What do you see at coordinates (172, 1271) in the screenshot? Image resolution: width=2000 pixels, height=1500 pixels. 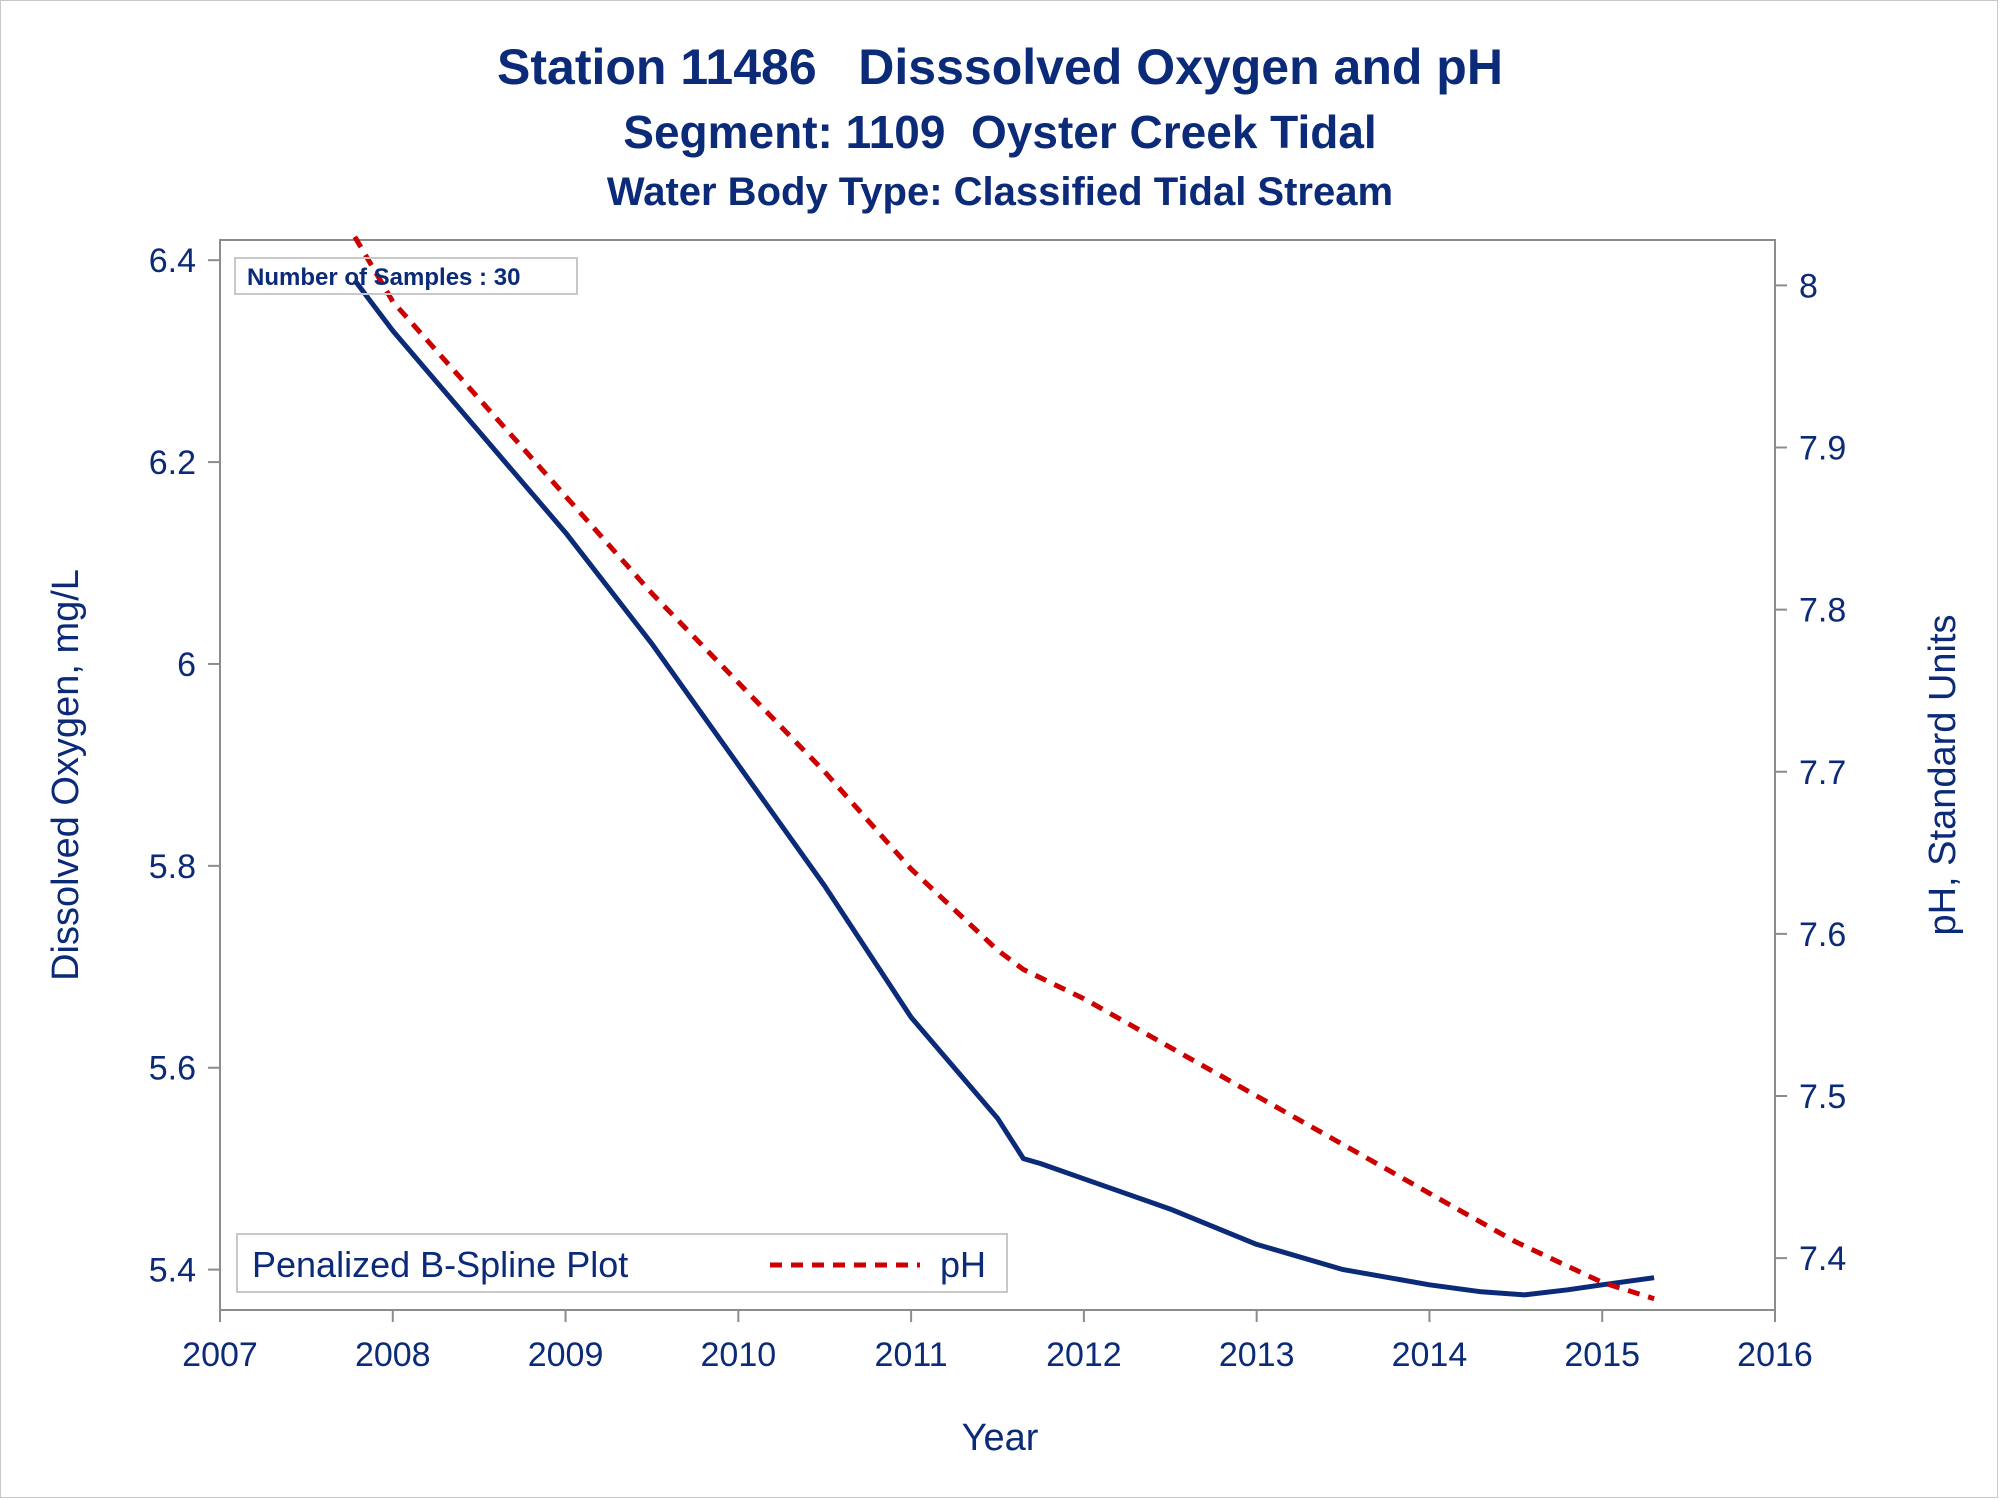 I see `y-left-tick-label: 5.4` at bounding box center [172, 1271].